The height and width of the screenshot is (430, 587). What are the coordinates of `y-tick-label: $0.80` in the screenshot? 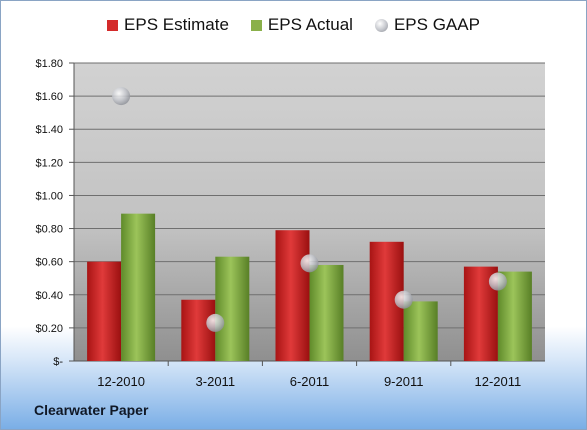 It's located at (49, 230).